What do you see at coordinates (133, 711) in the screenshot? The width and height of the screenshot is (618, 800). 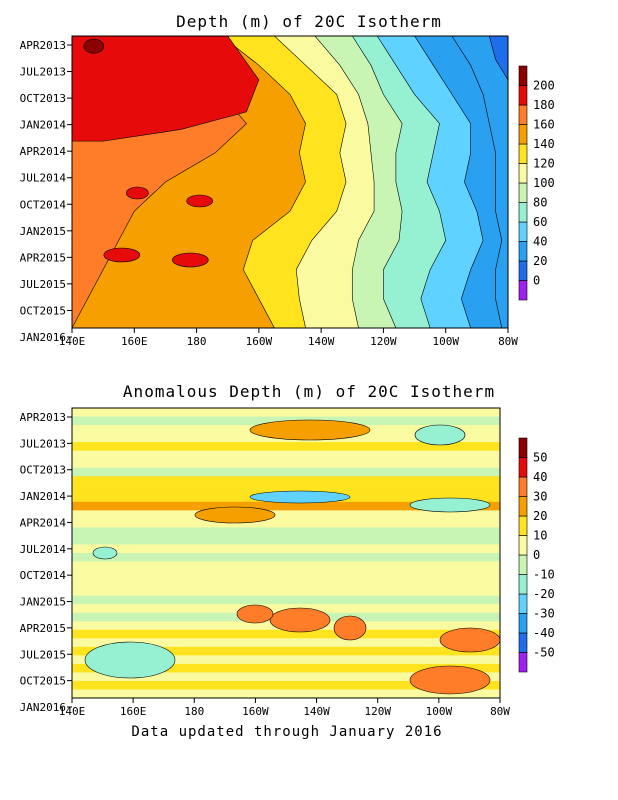 I see `bottom-x-tick-label: 160E` at bounding box center [133, 711].